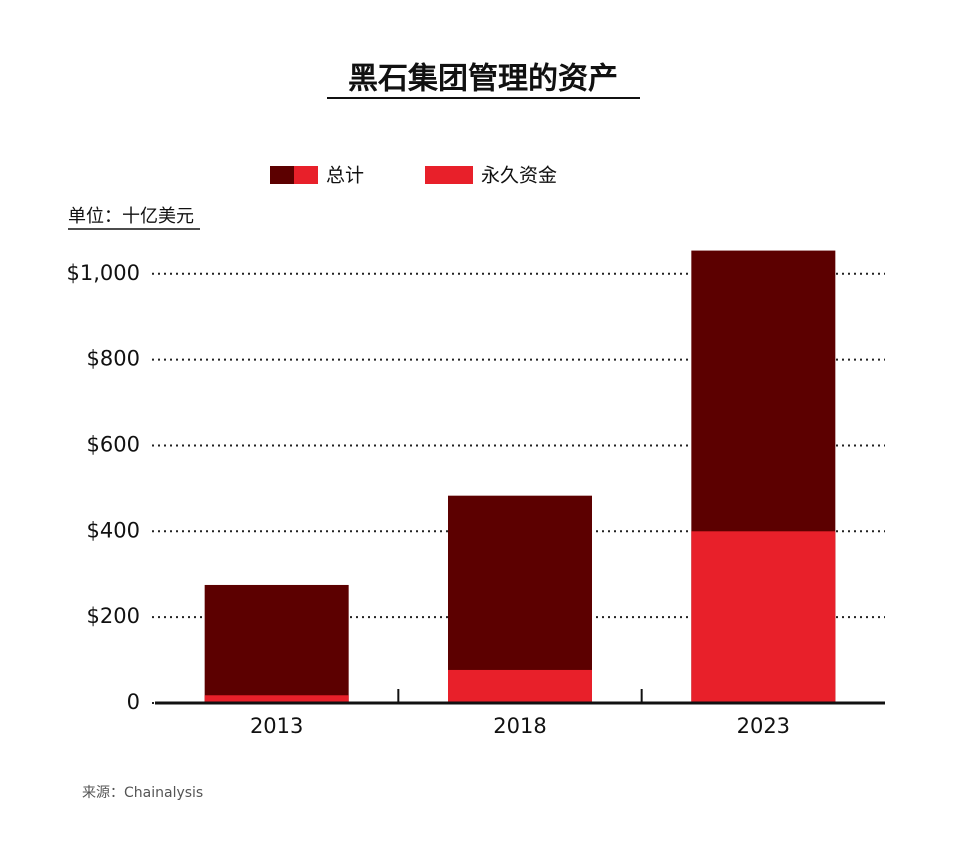 Image resolution: width=960 pixels, height=851 pixels. Describe the element at coordinates (763, 726) in the screenshot. I see `x-tick-label: 2023` at that location.